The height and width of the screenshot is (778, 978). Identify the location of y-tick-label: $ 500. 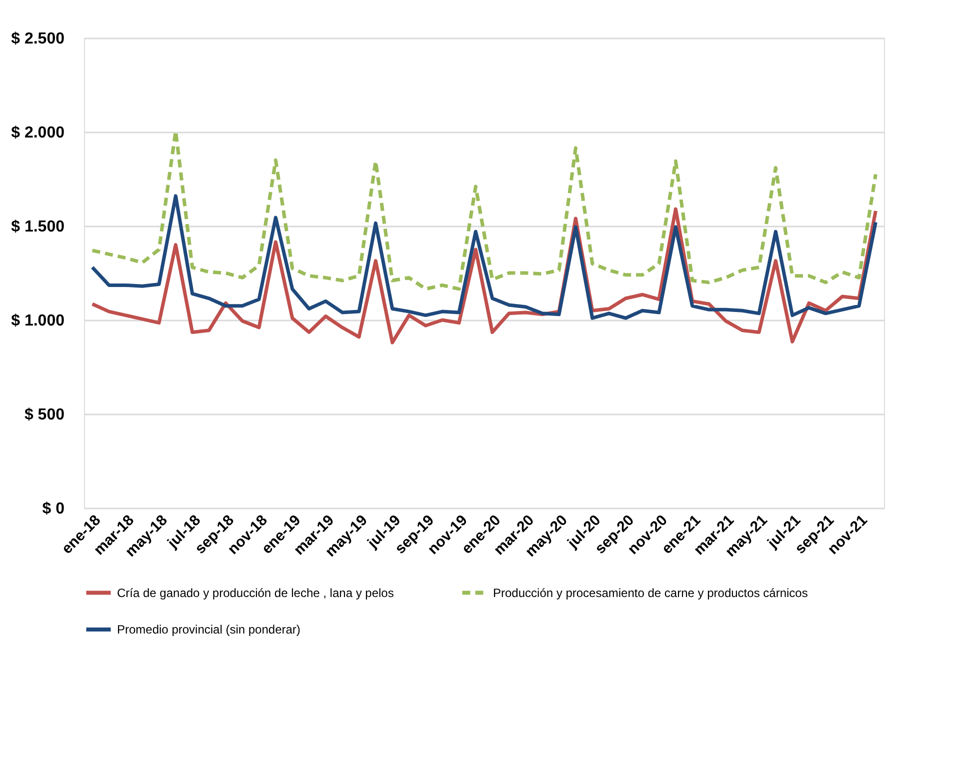
(44, 415).